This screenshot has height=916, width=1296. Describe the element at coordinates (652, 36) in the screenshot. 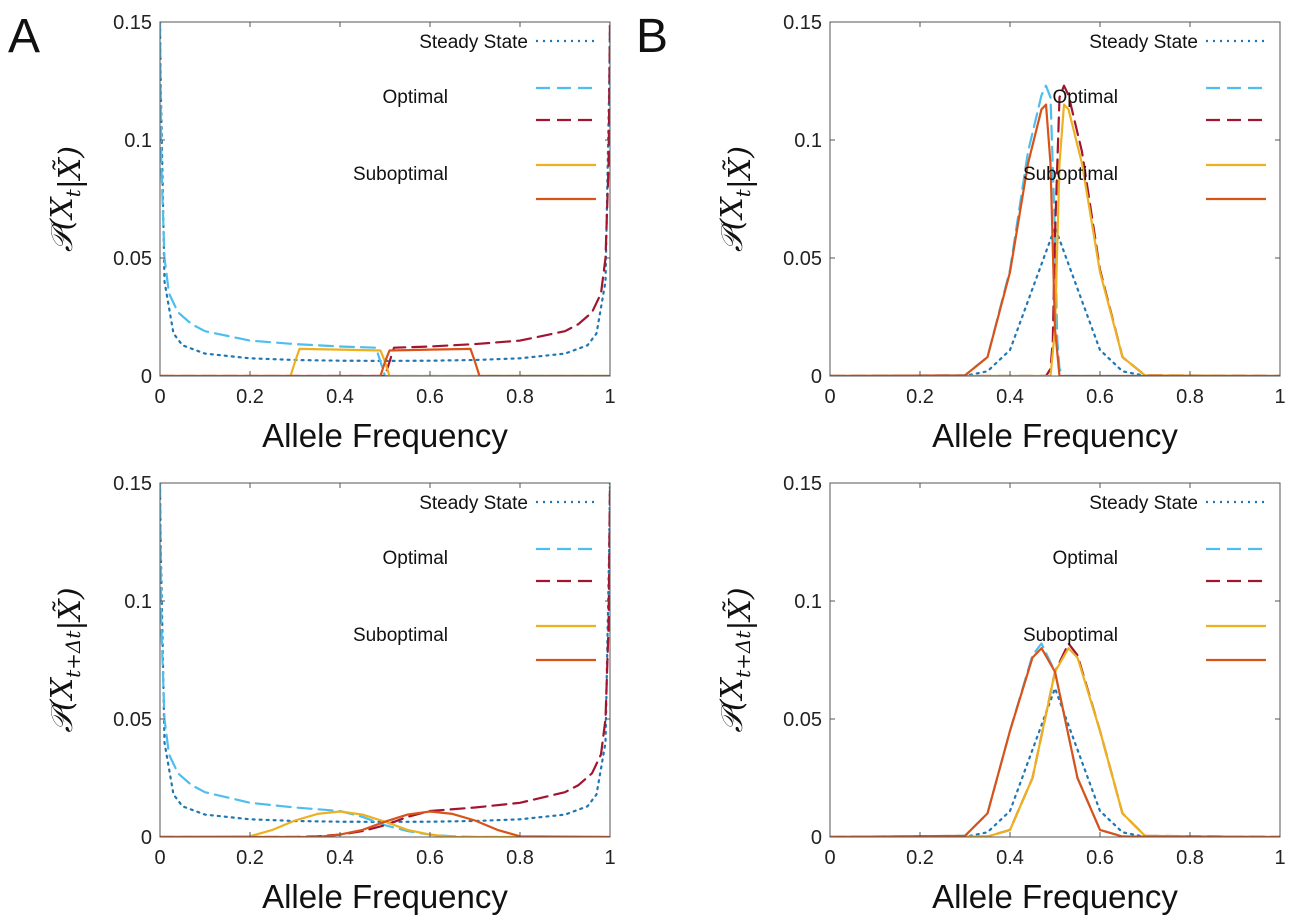

I see `panel-letter-b: B` at that location.